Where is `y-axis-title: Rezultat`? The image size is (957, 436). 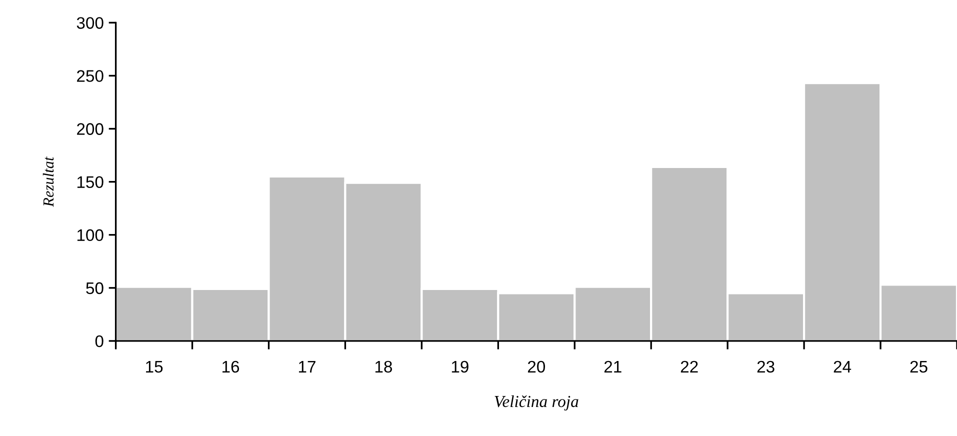 y-axis-title: Rezultat is located at coordinates (48, 181).